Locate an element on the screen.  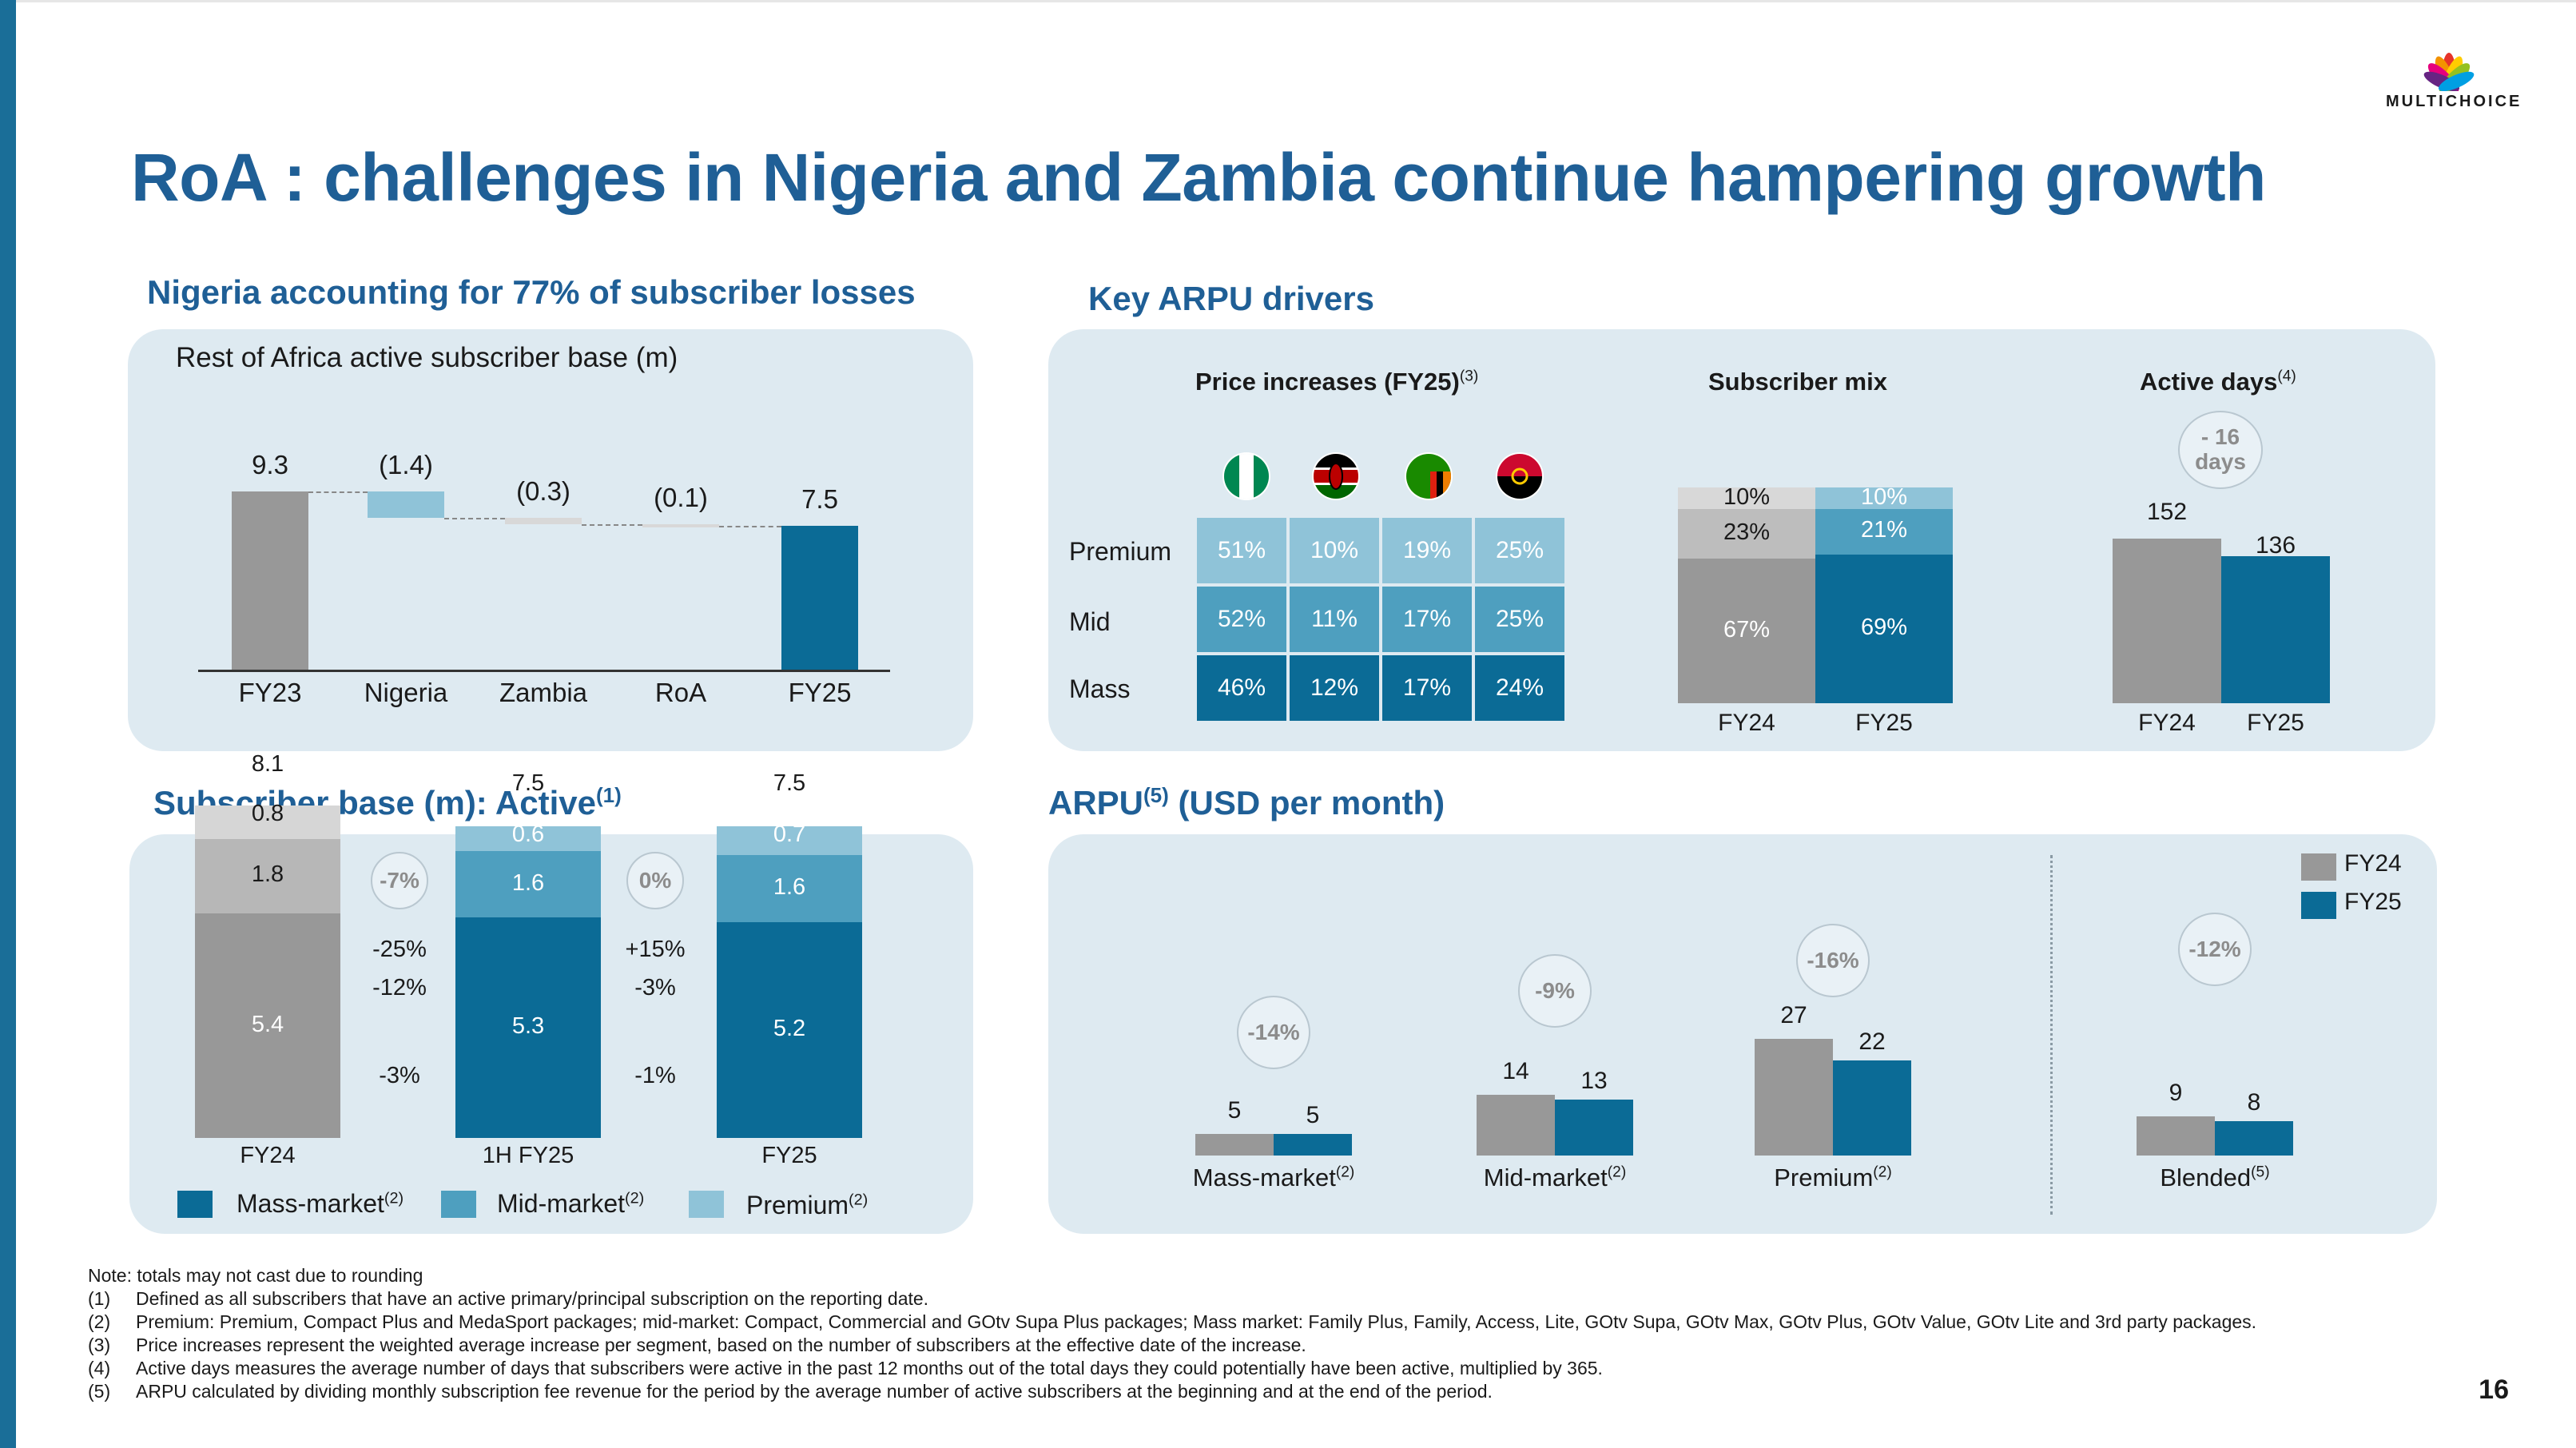
arpu-value-label: 8 is located at coordinates (2254, 1102).